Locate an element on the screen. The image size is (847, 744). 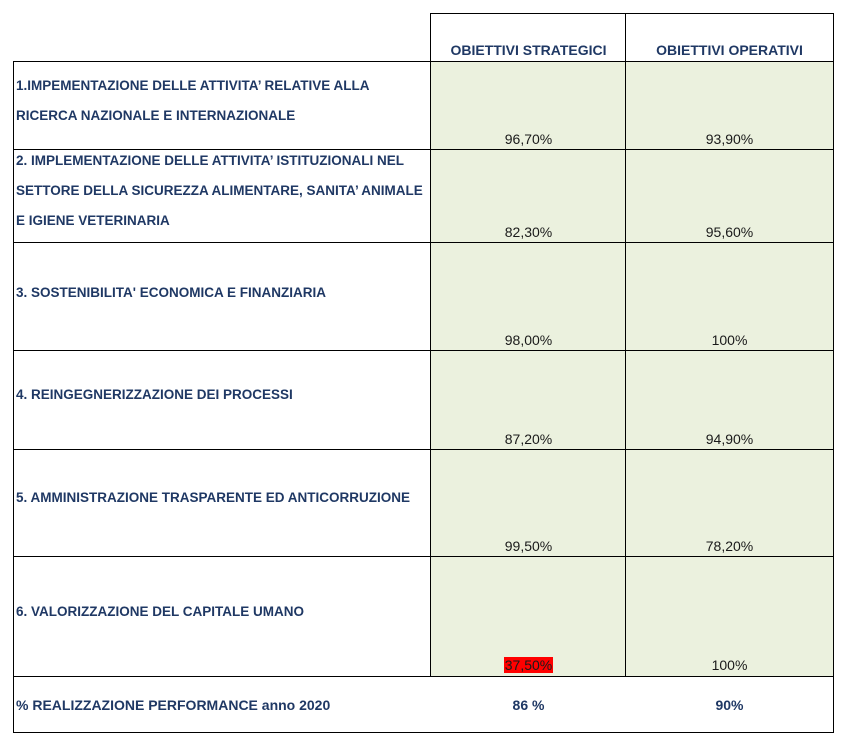
operational-value-4: 94,90% is located at coordinates (729, 439).